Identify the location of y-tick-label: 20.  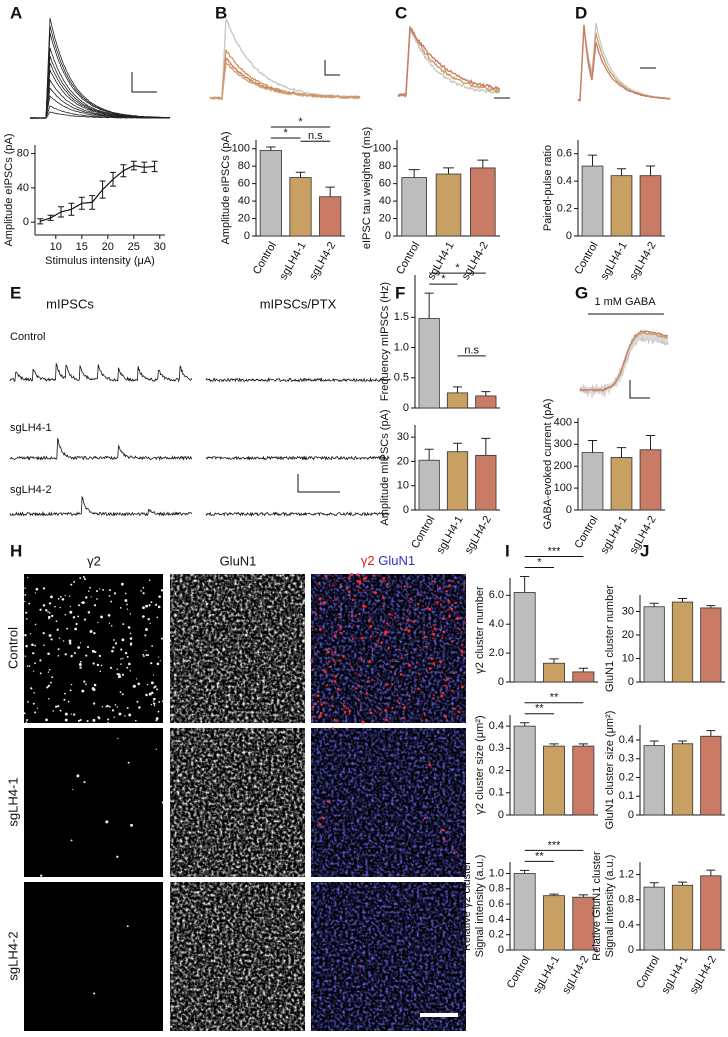
(385, 218).